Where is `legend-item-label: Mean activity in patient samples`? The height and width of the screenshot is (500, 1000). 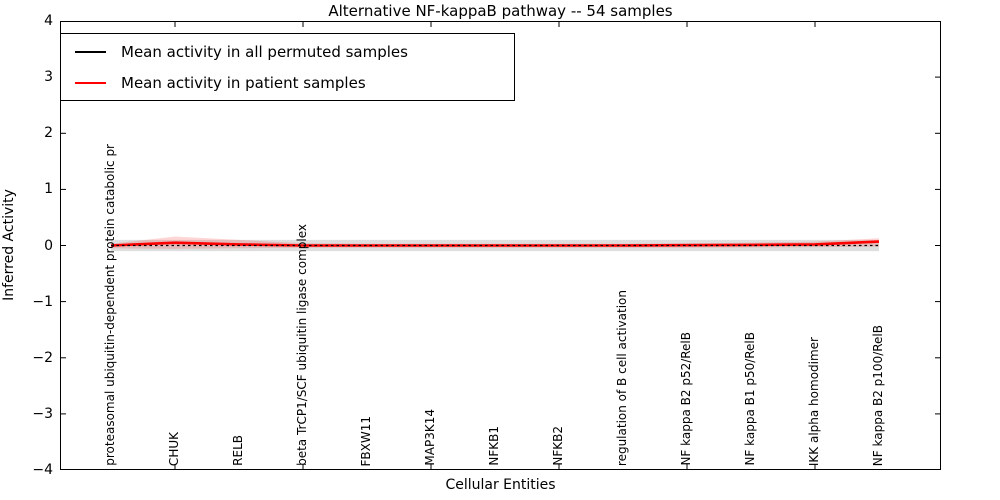
legend-item-label: Mean activity in patient samples is located at coordinates (243, 82).